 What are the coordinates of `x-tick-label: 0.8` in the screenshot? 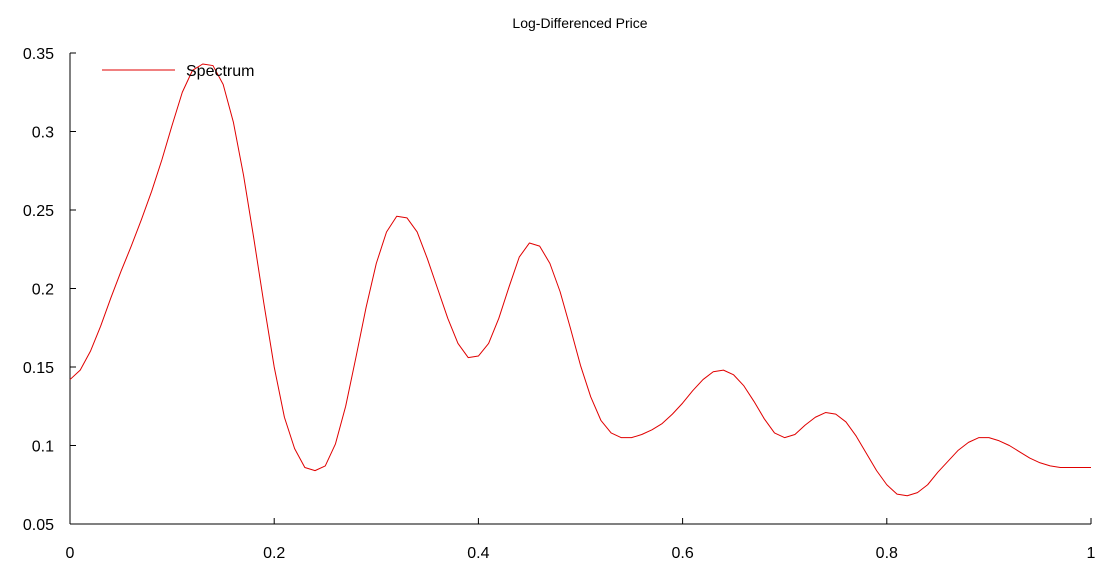 It's located at (887, 553).